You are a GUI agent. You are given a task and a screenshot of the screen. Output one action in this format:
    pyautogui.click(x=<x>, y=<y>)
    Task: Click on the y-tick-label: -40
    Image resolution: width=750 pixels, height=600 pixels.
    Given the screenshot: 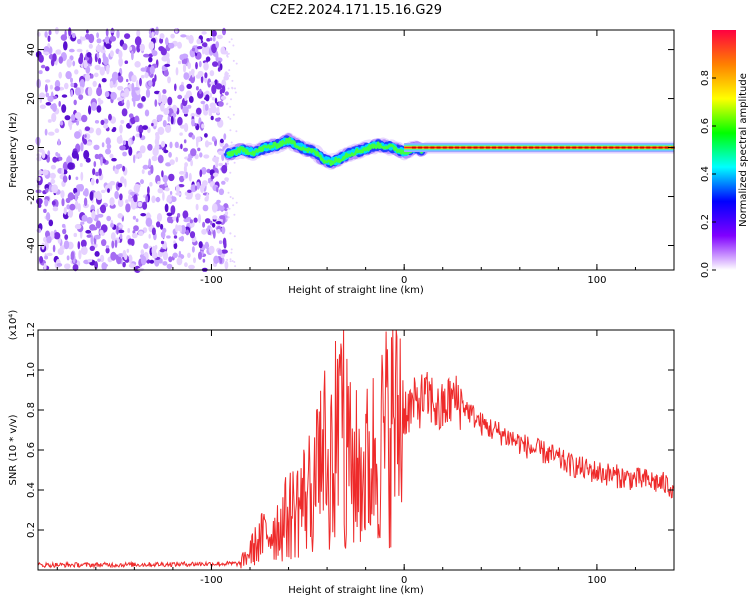 What is the action you would take?
    pyautogui.click(x=31, y=245)
    